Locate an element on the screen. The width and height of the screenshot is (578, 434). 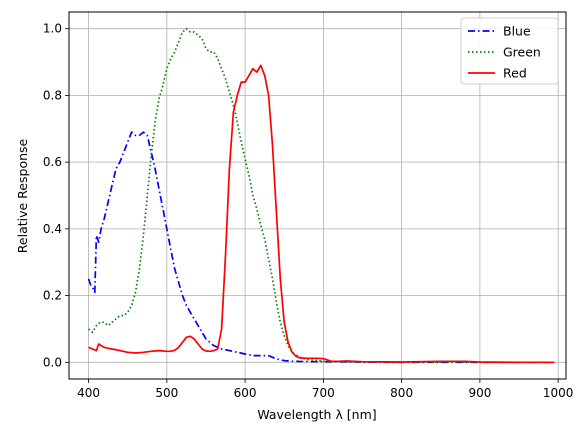
legend-label-red: Red is located at coordinates (515, 73).